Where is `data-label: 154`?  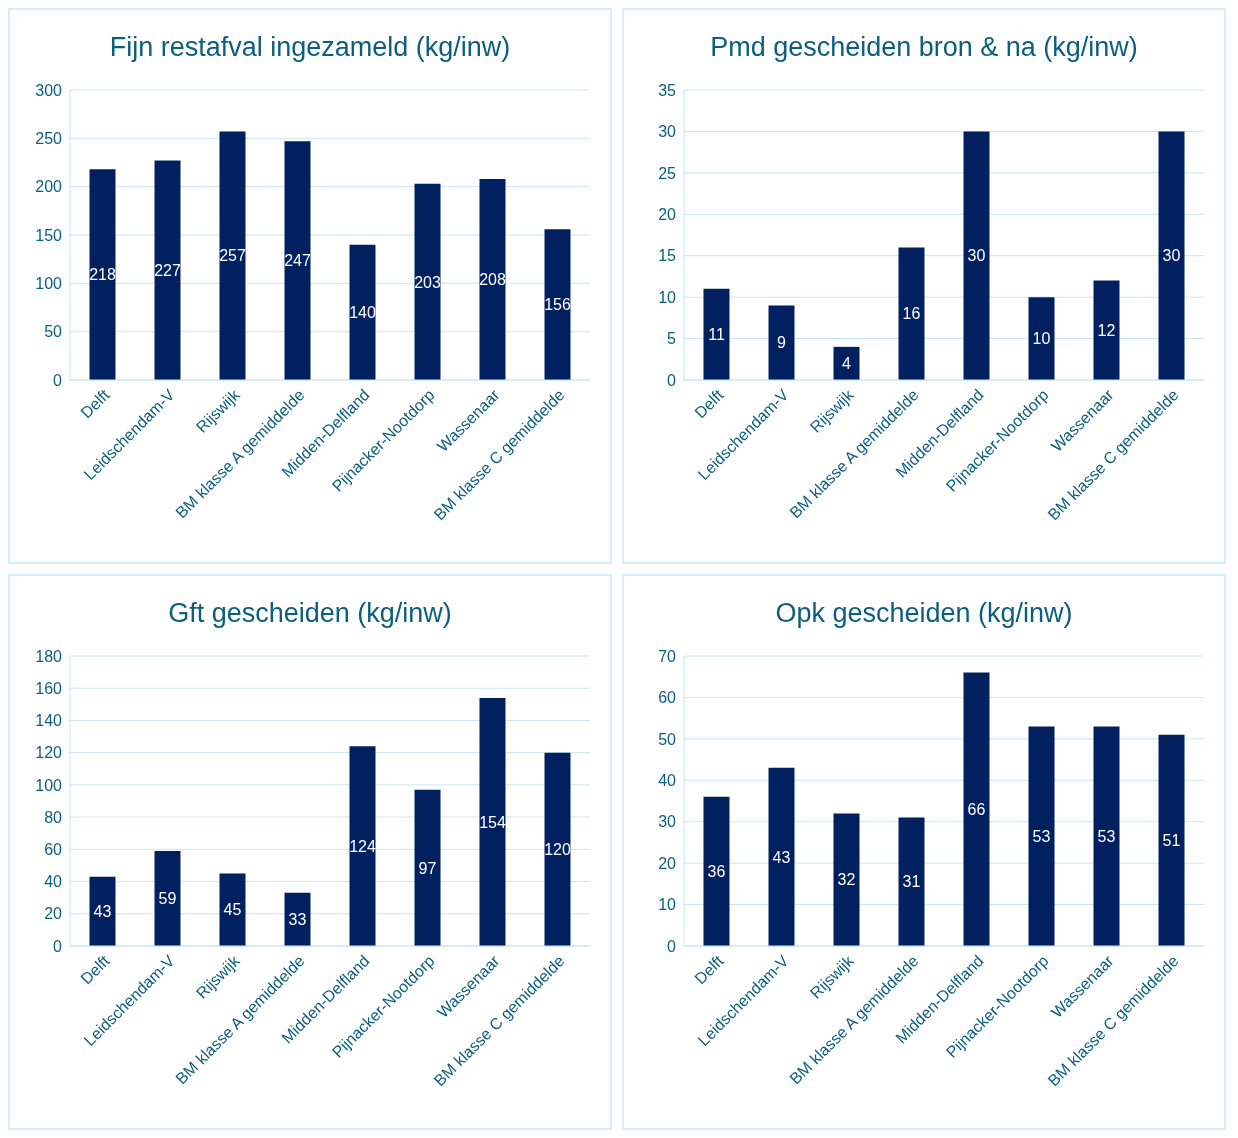
data-label: 154 is located at coordinates (492, 822).